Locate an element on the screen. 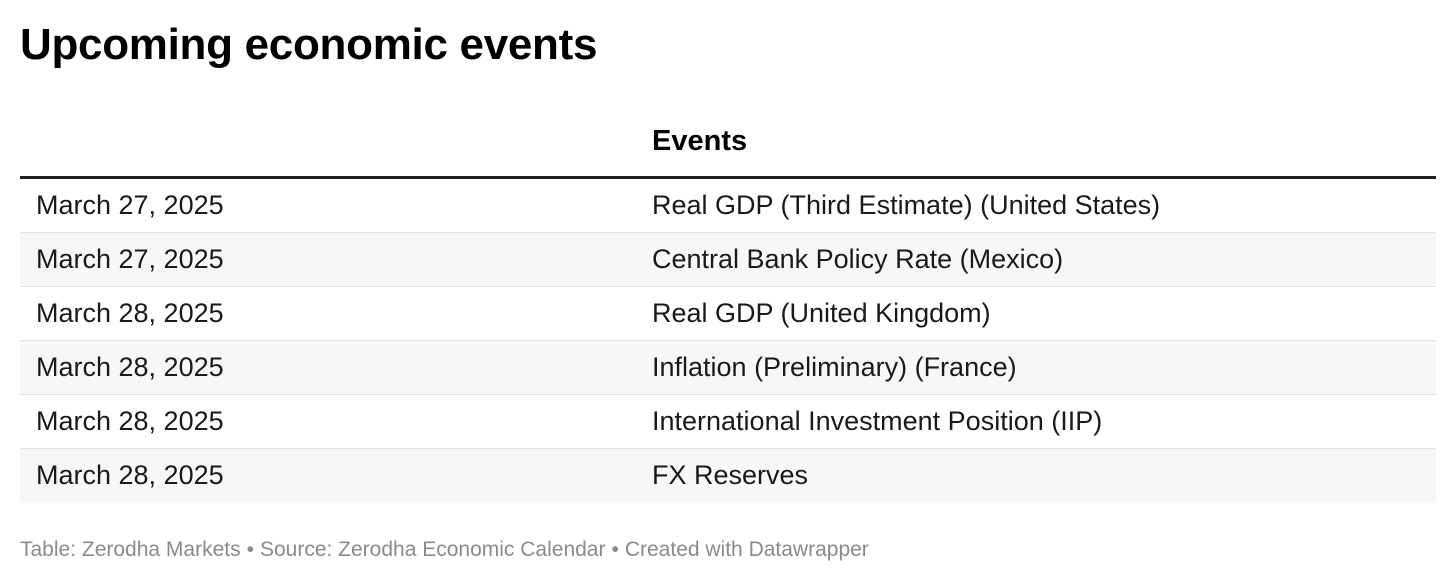 The image size is (1456, 585). table-row: March 28, 2025 Real GDP (United Kingdom) is located at coordinates (728, 313).